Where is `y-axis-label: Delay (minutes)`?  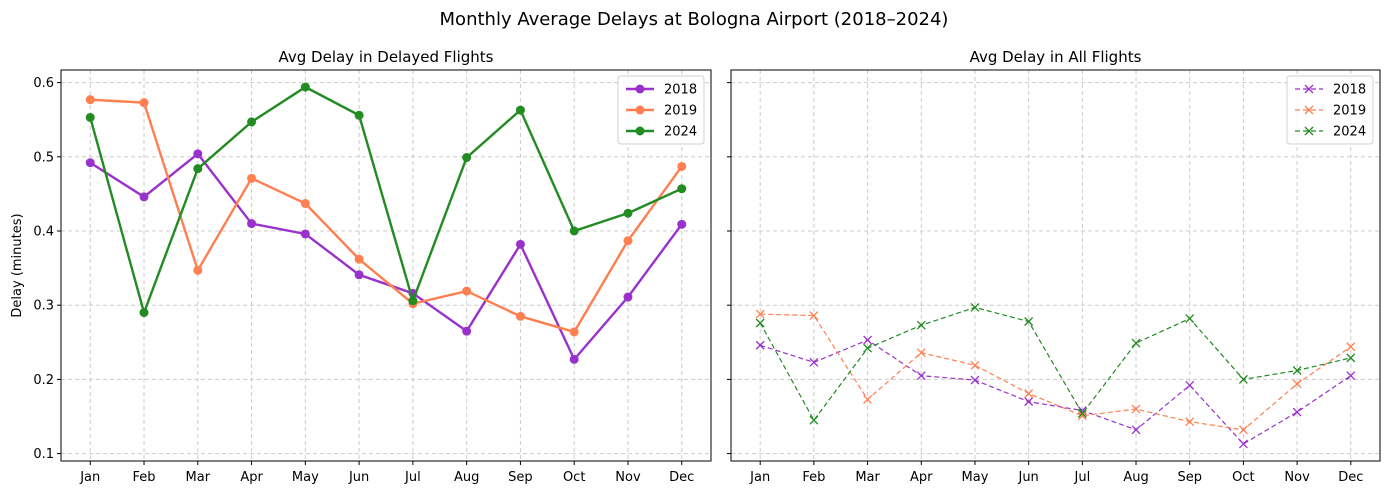
y-axis-label: Delay (minutes) is located at coordinates (17, 265).